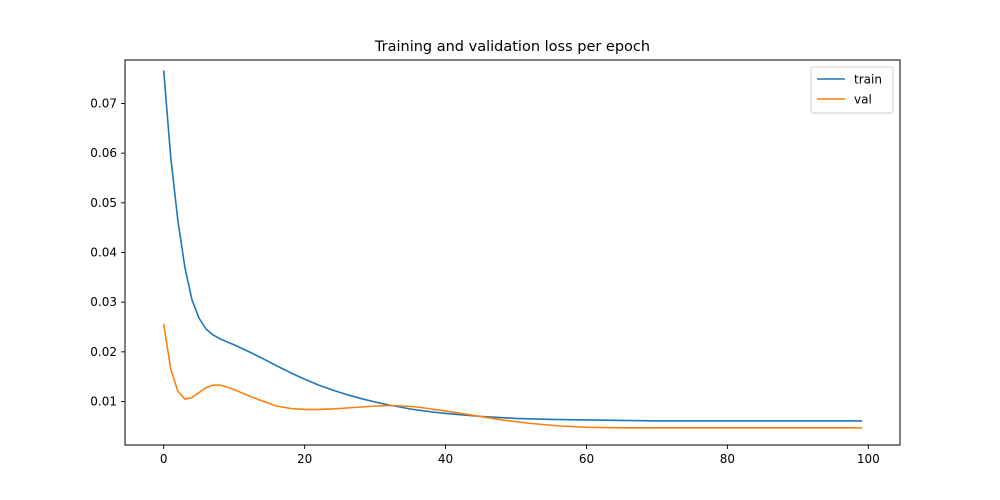 The image size is (1000, 500). I want to click on y-axis: 0.01 0.02 0.03 0.04 0.05 0.06 0.07, so click(107, 252).